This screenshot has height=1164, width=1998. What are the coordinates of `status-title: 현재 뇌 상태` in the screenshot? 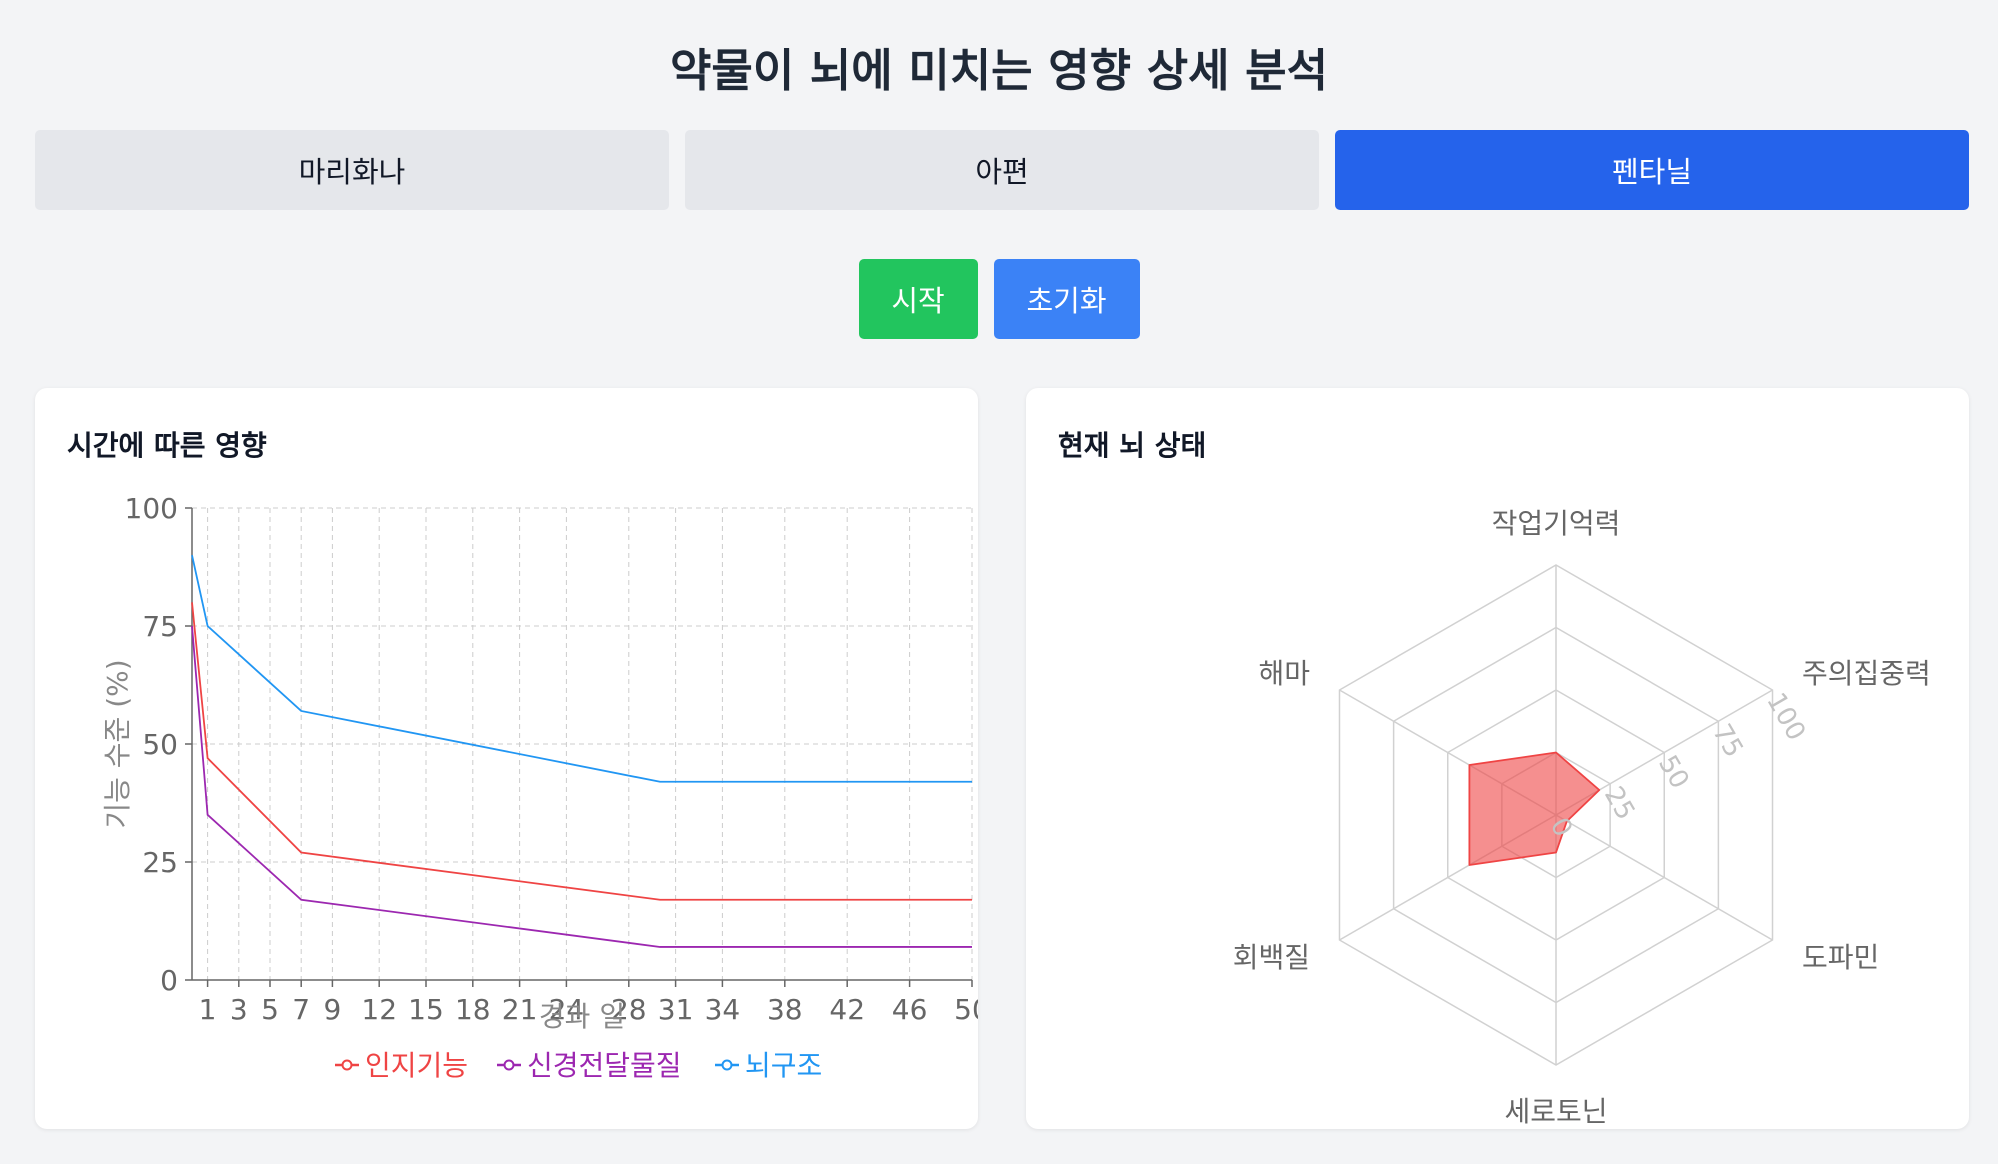 It's located at (1132, 445).